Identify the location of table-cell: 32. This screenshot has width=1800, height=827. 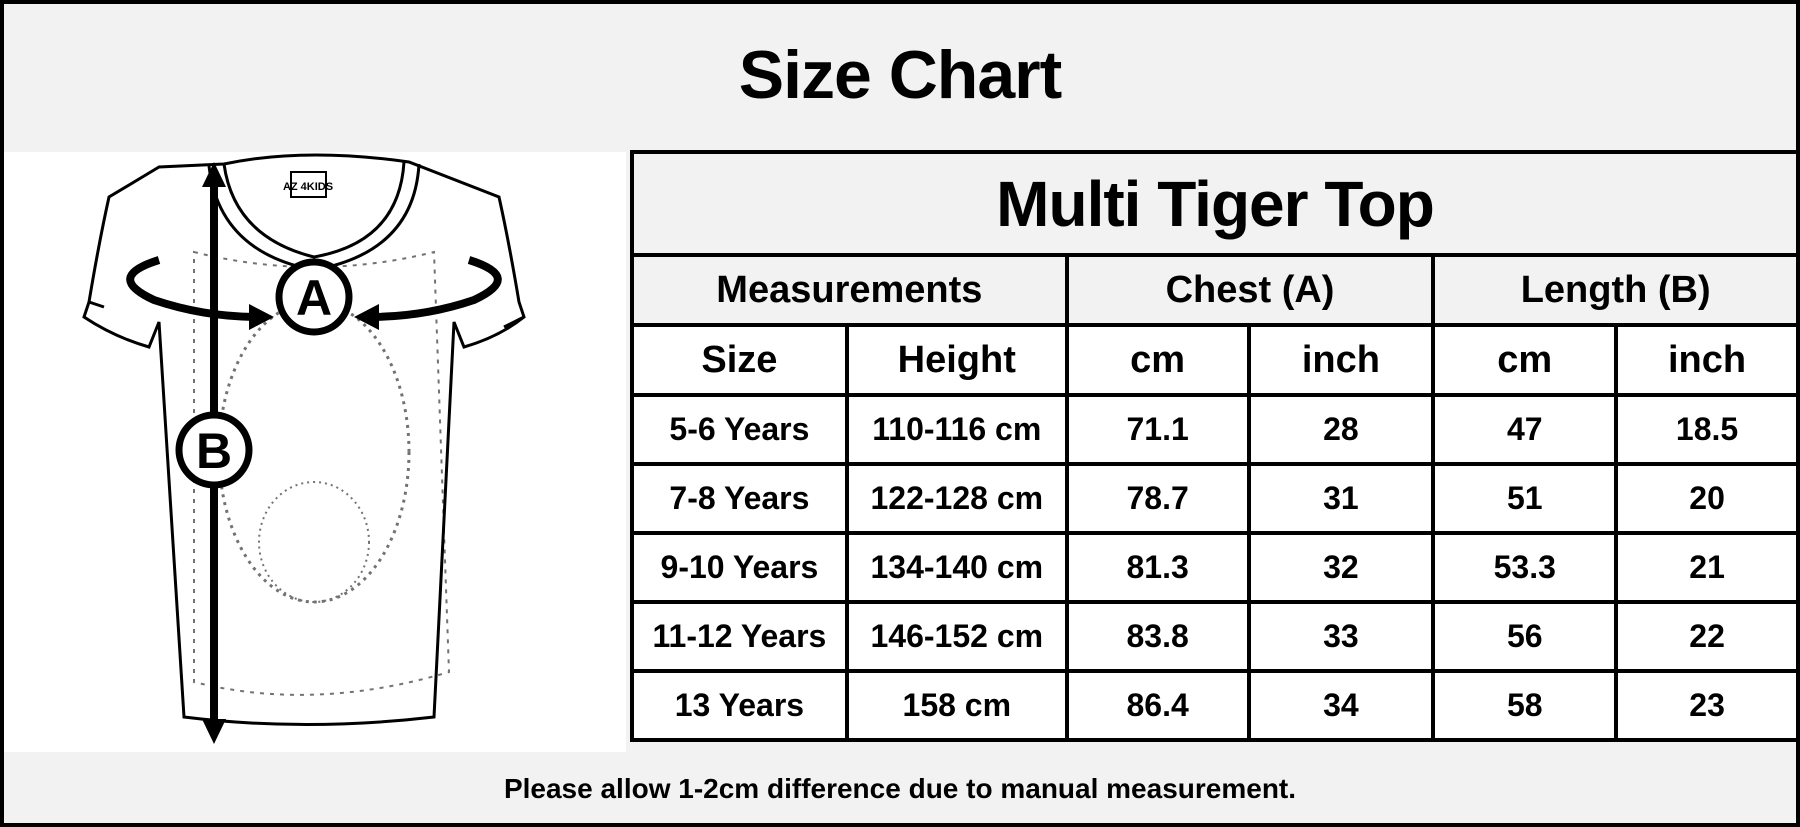
(1341, 567).